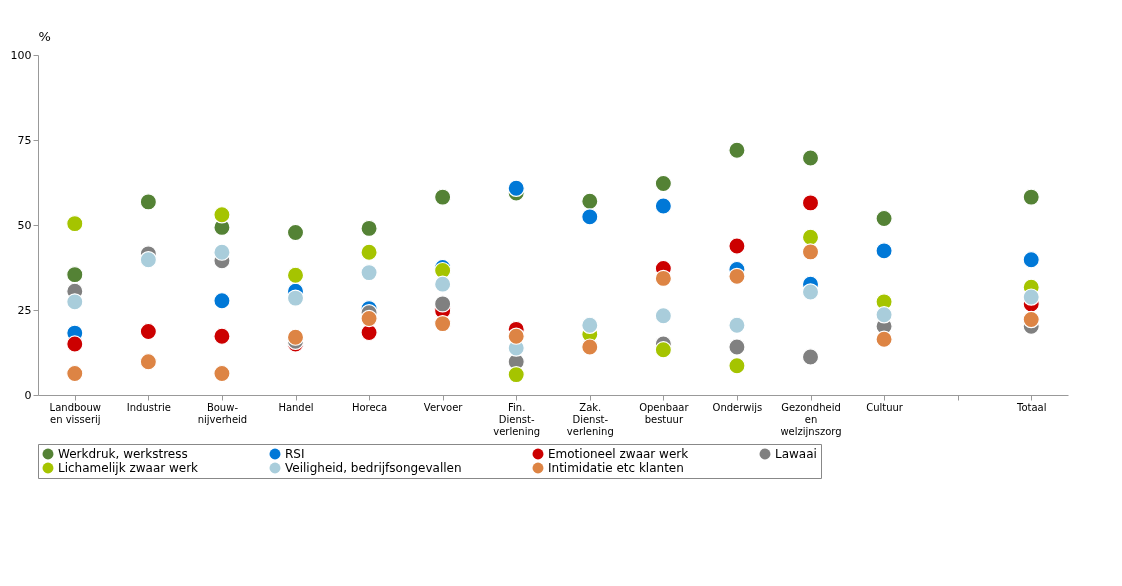 This screenshot has width=1122, height=586. I want to click on legend-label: Werkdruk, werkstress, so click(123, 454).